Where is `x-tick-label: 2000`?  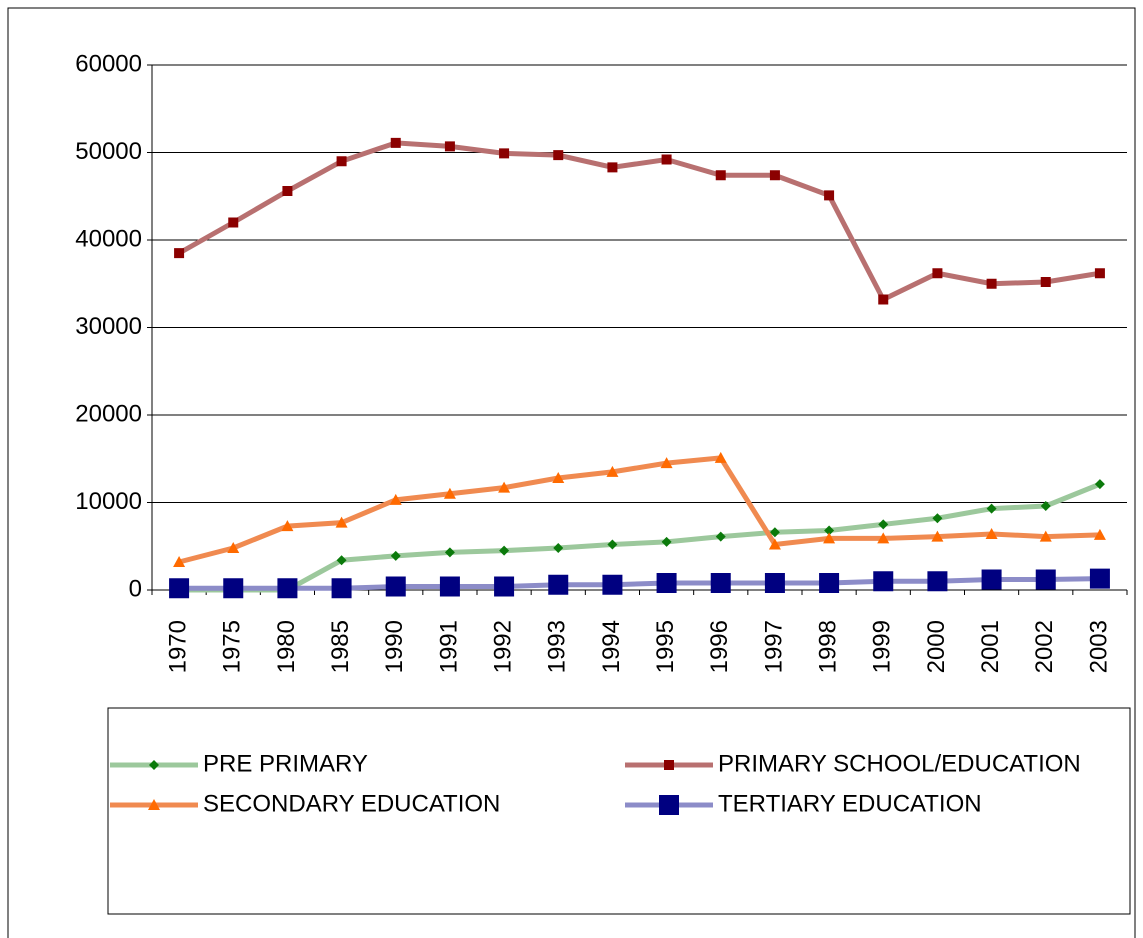
x-tick-label: 2000 is located at coordinates (936, 646).